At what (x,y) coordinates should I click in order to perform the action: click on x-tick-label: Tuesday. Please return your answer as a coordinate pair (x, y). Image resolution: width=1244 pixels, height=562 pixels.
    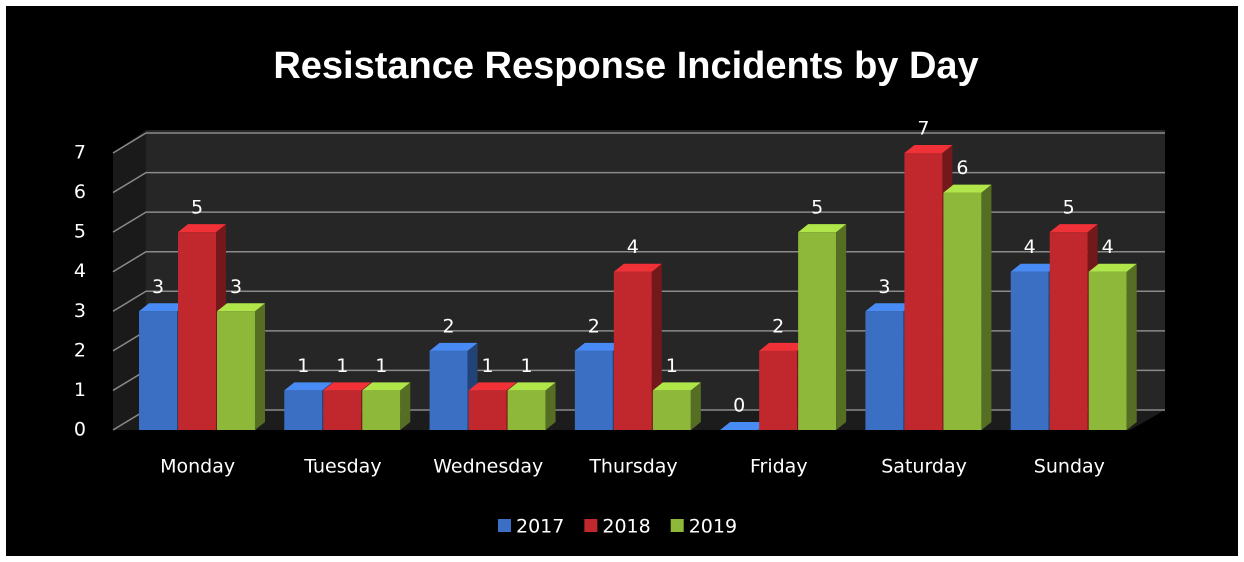
    Looking at the image, I should click on (342, 467).